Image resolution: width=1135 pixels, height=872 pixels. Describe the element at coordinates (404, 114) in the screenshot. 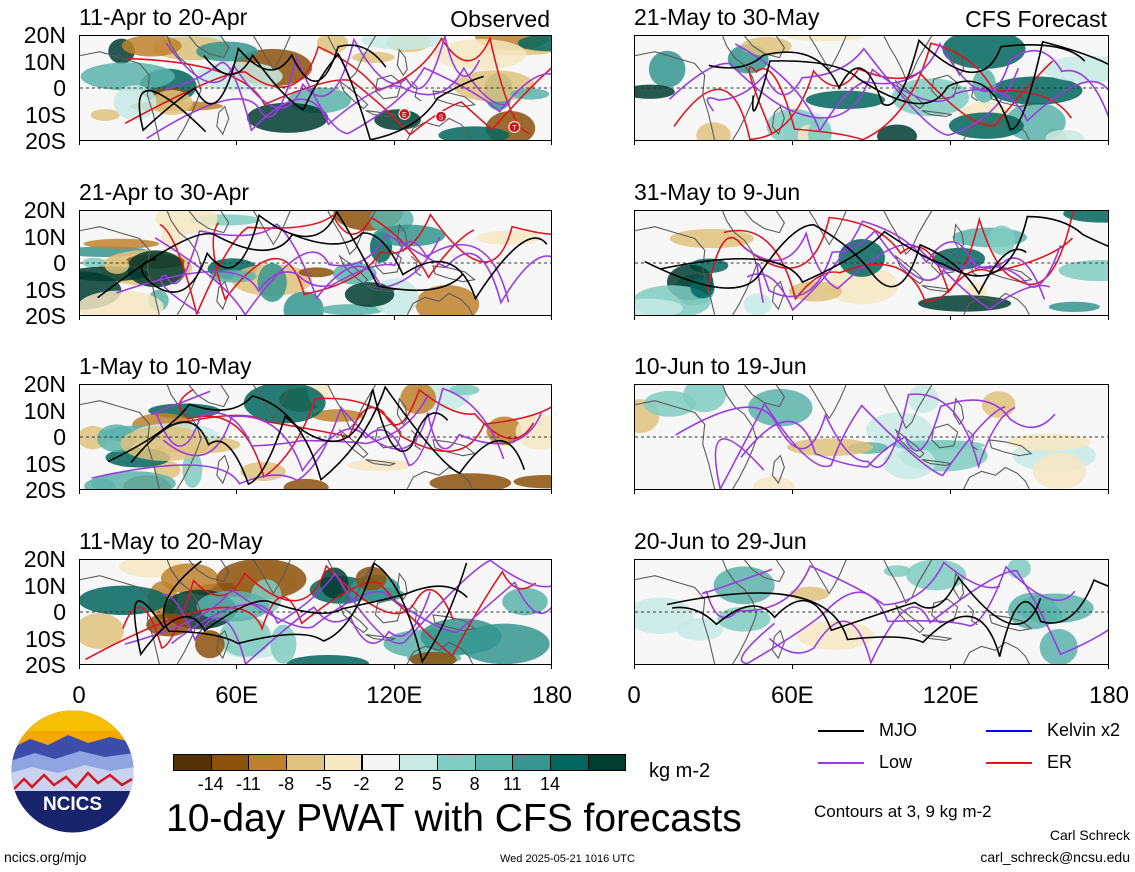

I see `tc-marker: E` at that location.